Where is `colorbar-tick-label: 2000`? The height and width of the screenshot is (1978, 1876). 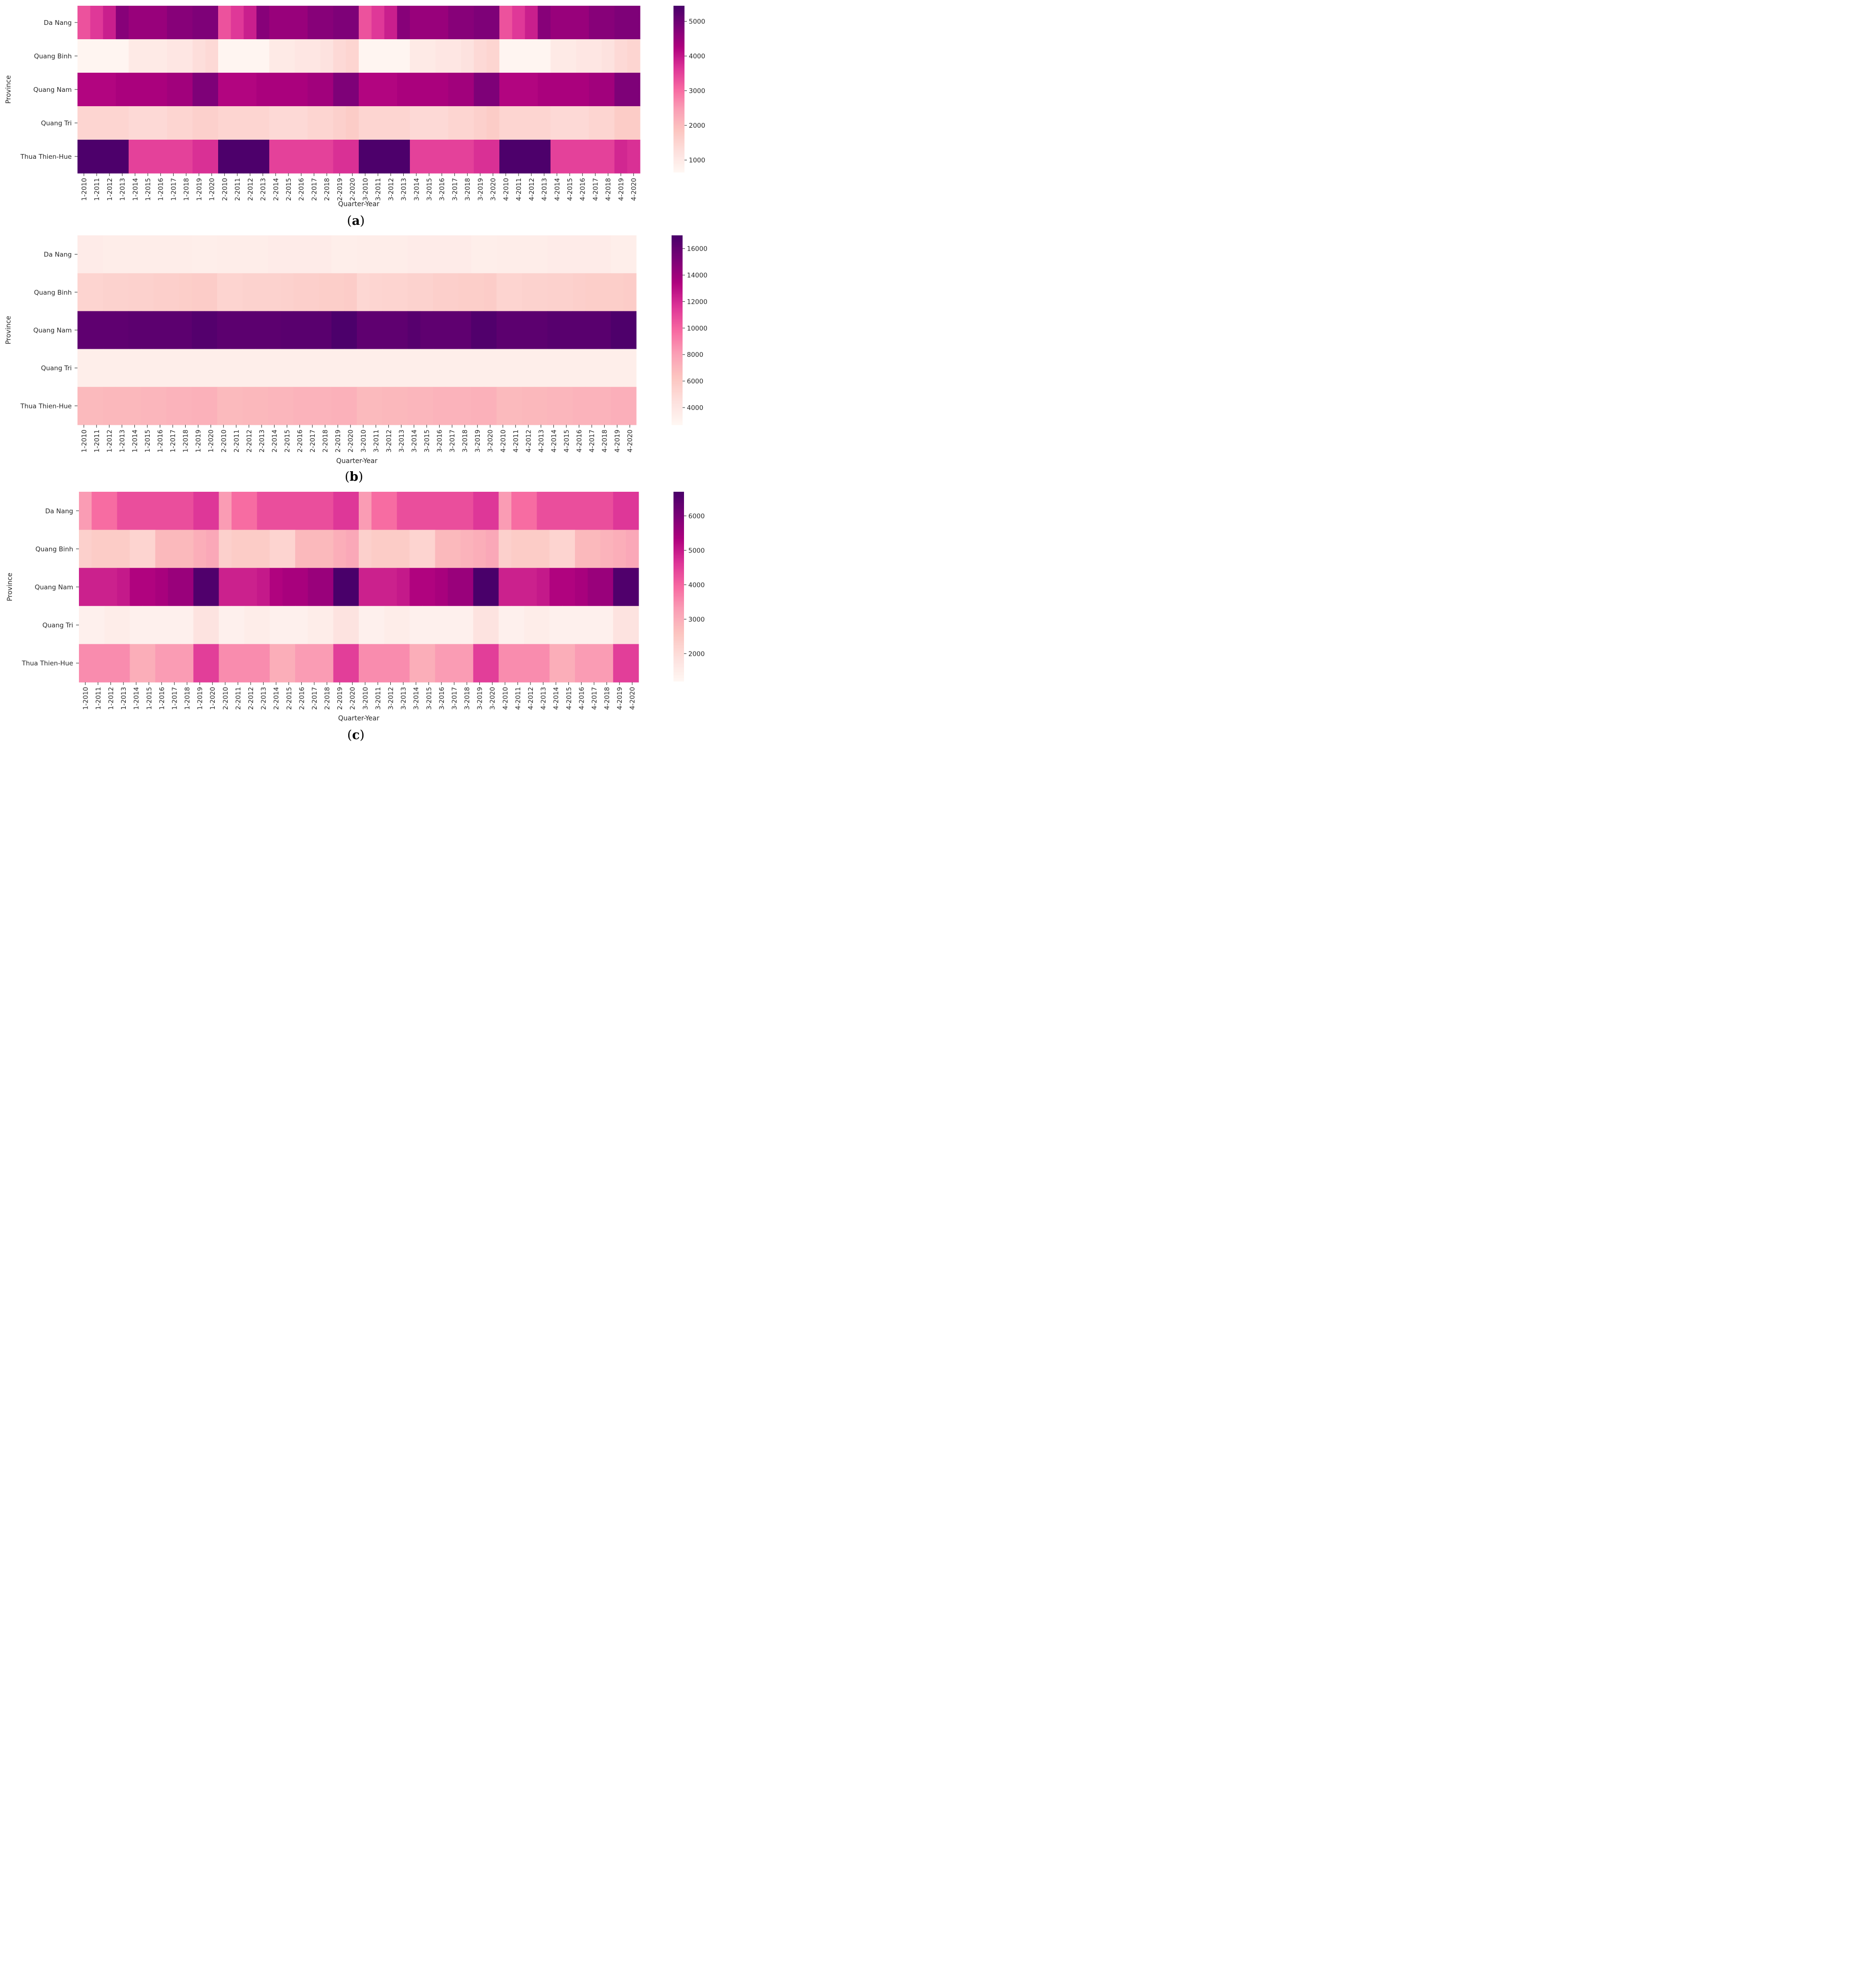
colorbar-tick-label: 2000 is located at coordinates (697, 126).